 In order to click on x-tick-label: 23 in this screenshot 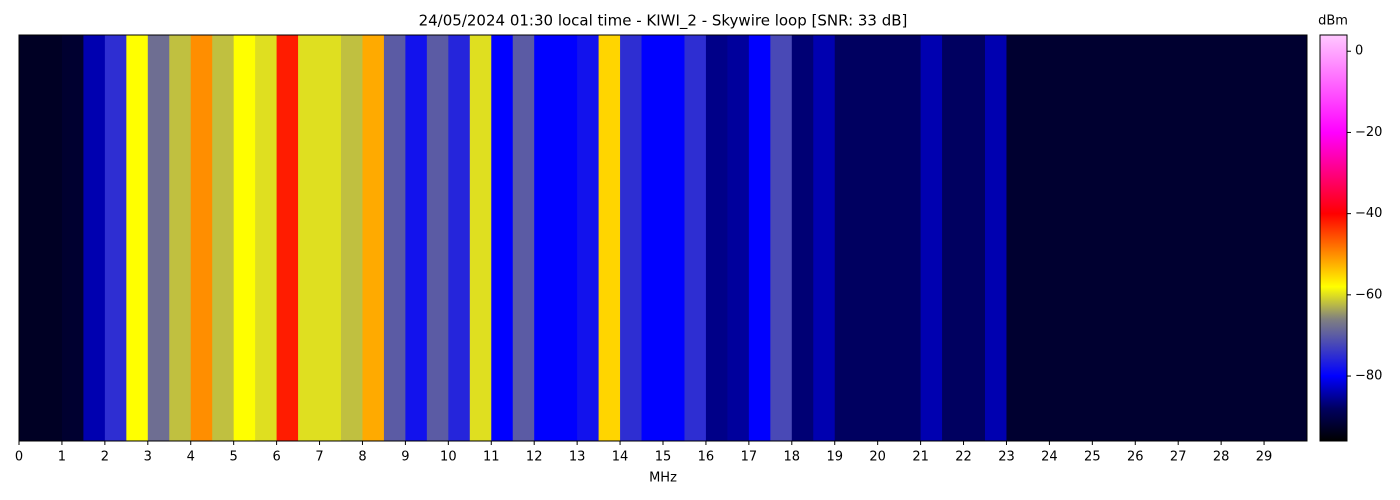, I will do `click(1006, 457)`.